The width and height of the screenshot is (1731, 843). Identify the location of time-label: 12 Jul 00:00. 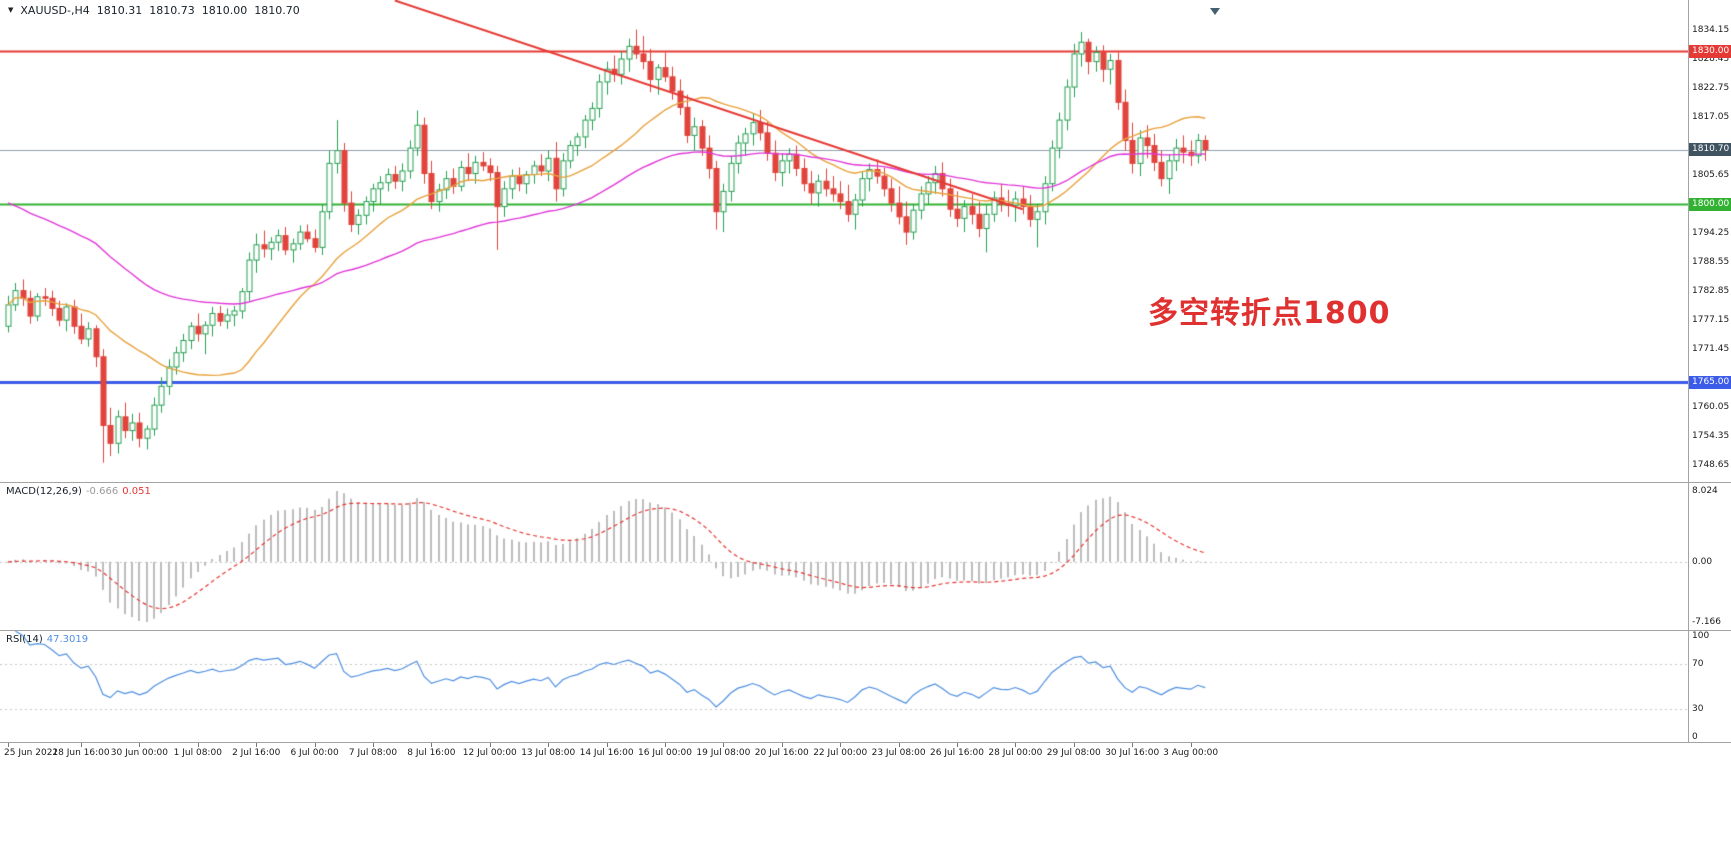
(489, 753).